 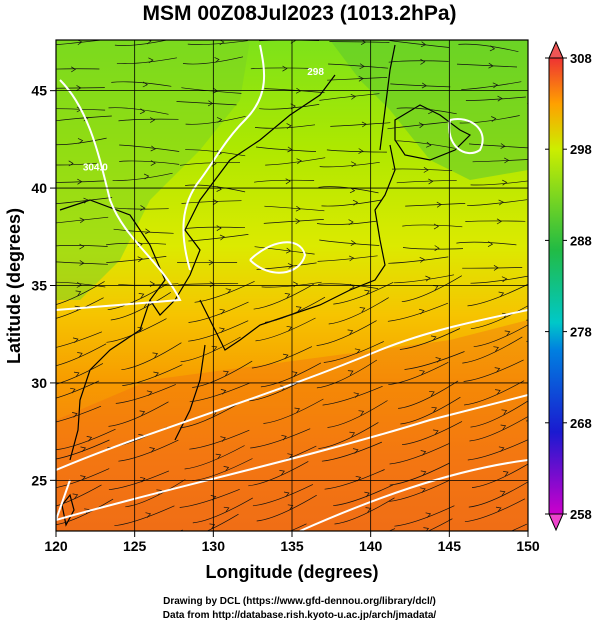 I want to click on chart-title: MSM 00Z08Jul2023 (1013.2hPa), so click(x=299, y=13).